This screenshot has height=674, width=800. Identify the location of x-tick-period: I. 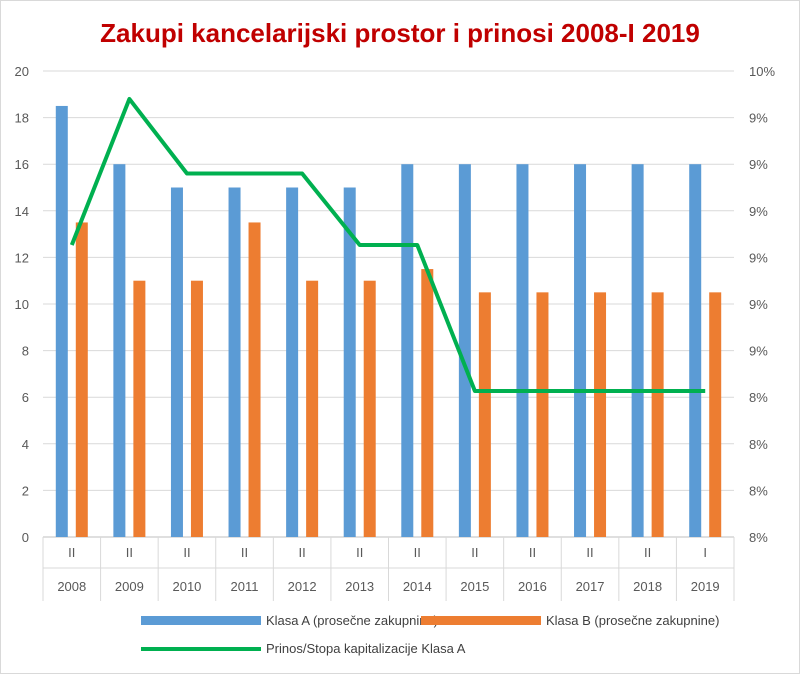
(705, 552).